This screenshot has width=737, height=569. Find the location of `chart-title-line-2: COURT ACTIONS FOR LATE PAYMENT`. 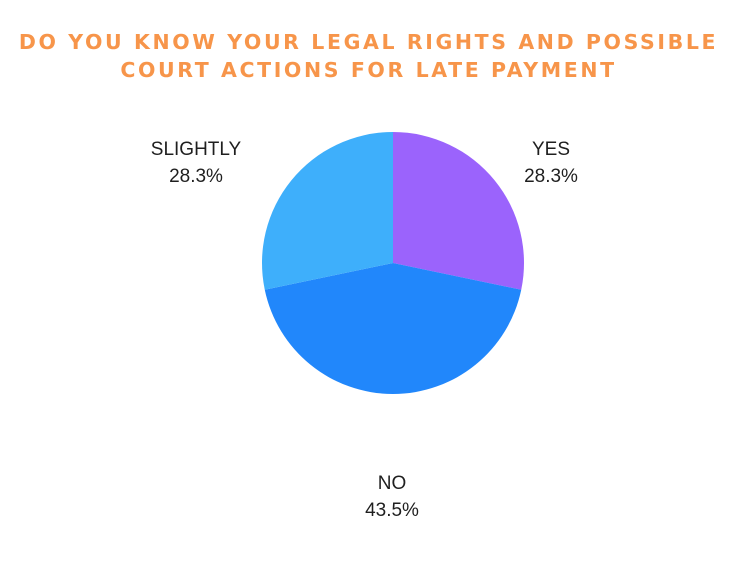

chart-title-line-2: COURT ACTIONS FOR LATE PAYMENT is located at coordinates (368, 70).